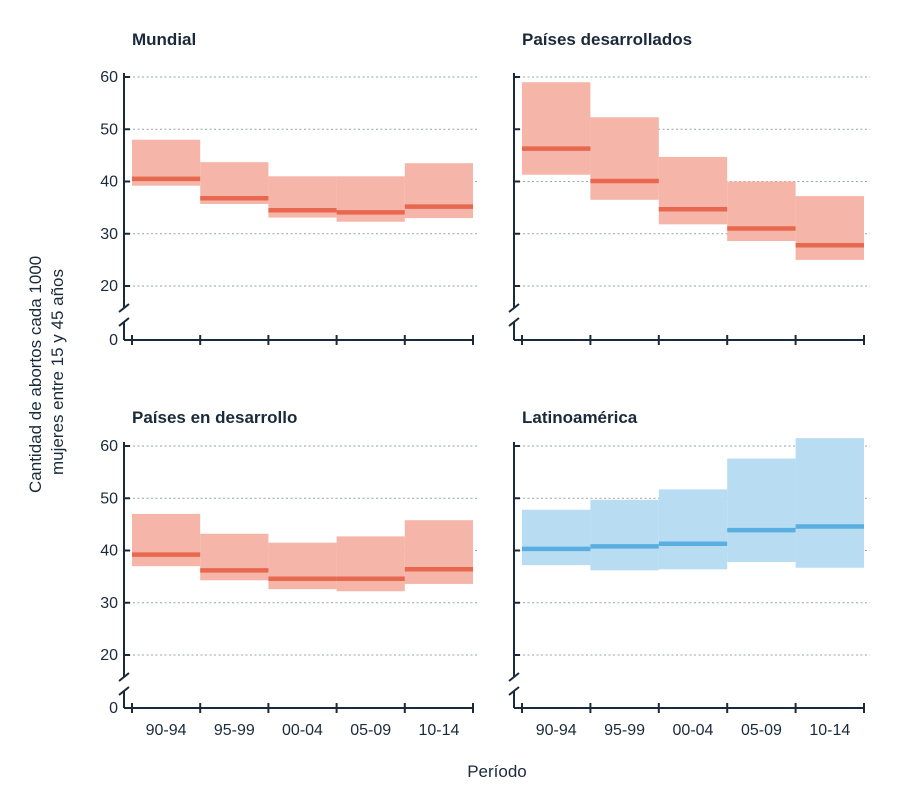 This screenshot has height=791, width=909. I want to click on panel-title: Mundial, so click(164, 39).